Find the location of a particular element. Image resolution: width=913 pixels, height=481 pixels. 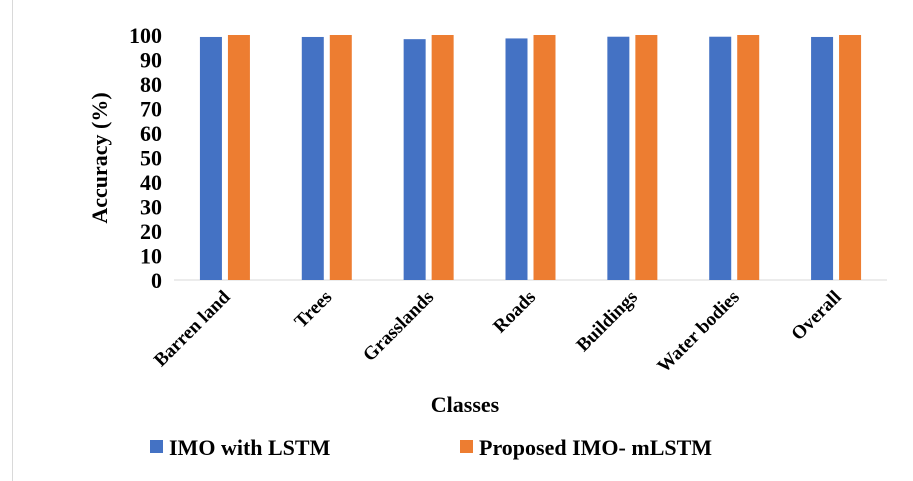

y-tick-label: 10 is located at coordinates (151, 256).